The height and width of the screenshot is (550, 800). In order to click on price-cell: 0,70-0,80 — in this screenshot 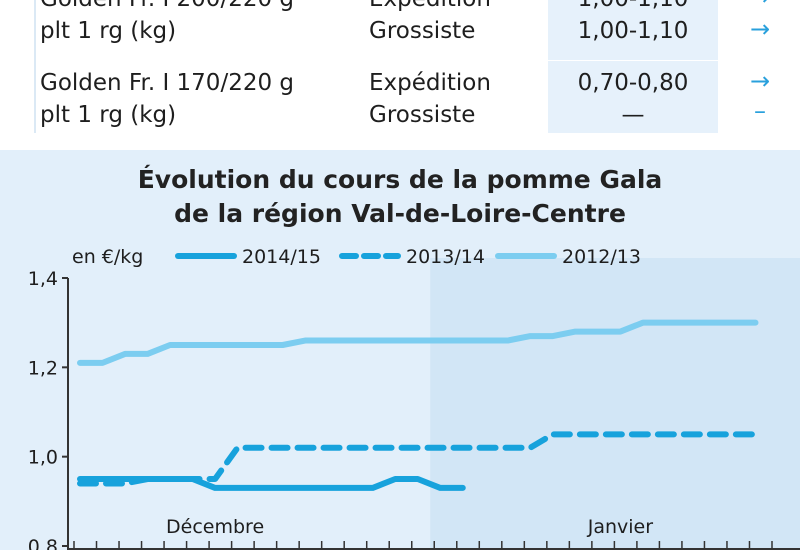, I will do `click(633, 98)`.